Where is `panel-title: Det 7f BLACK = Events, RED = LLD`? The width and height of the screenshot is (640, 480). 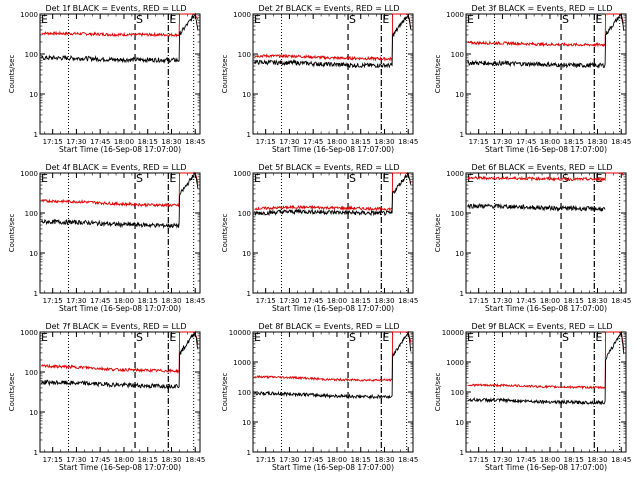
panel-title: Det 7f BLACK = Events, RED = LLD is located at coordinates (115, 326).